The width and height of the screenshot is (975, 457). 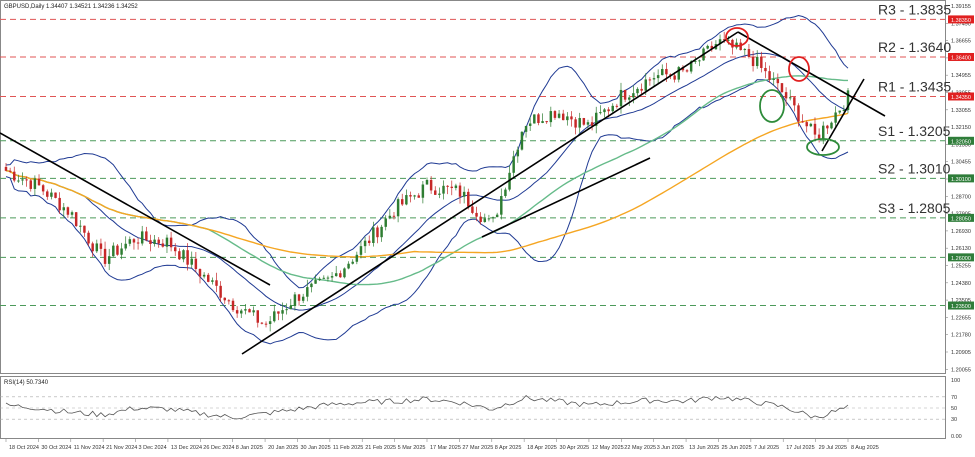 I want to click on axis-tag-text-s3: 1.28050, so click(x=961, y=219).